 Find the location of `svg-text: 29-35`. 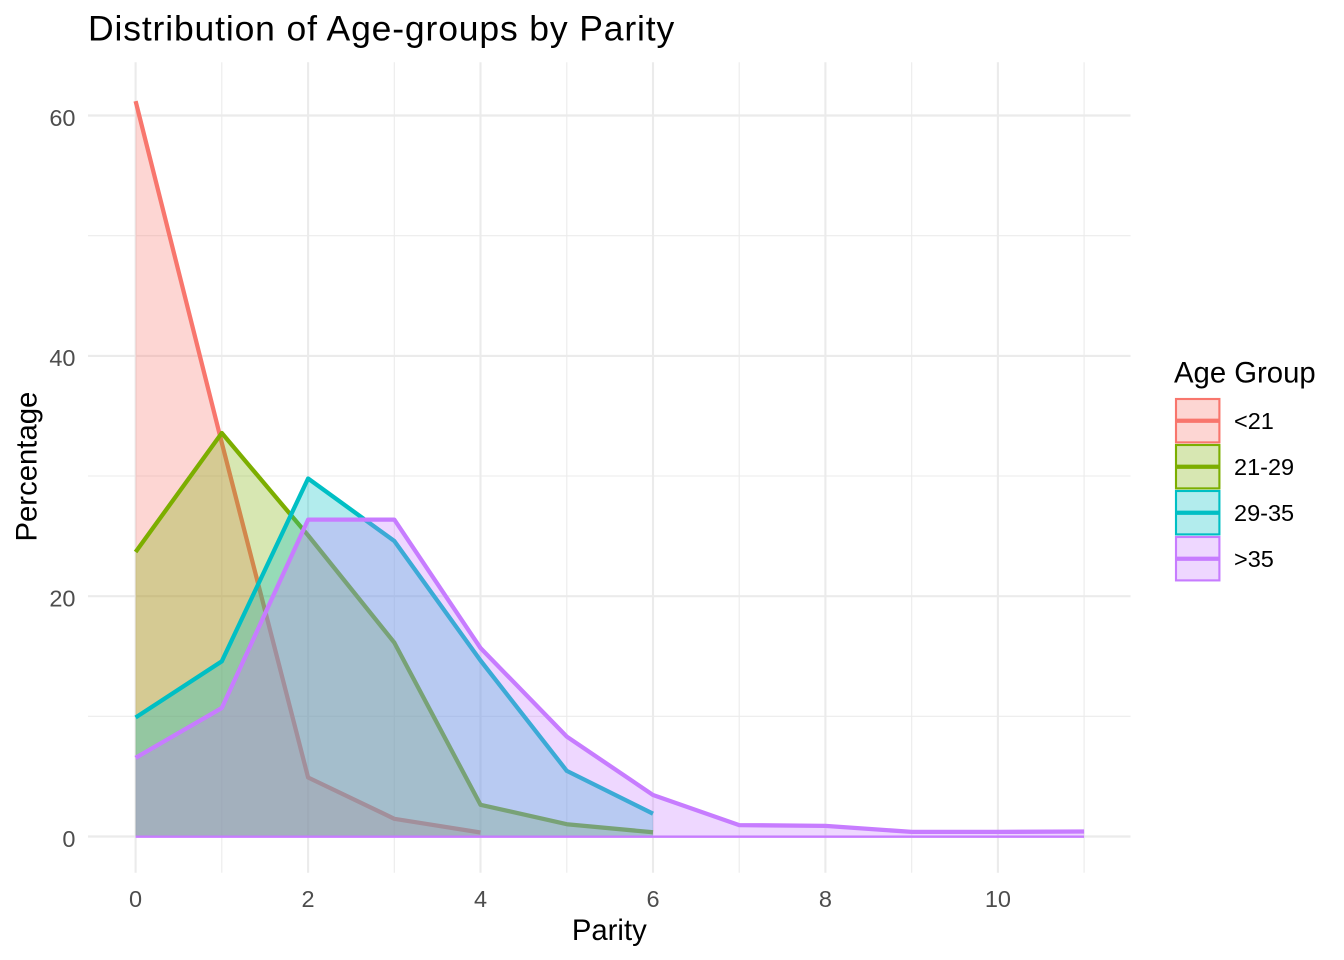

svg-text: 29-35 is located at coordinates (1264, 513).